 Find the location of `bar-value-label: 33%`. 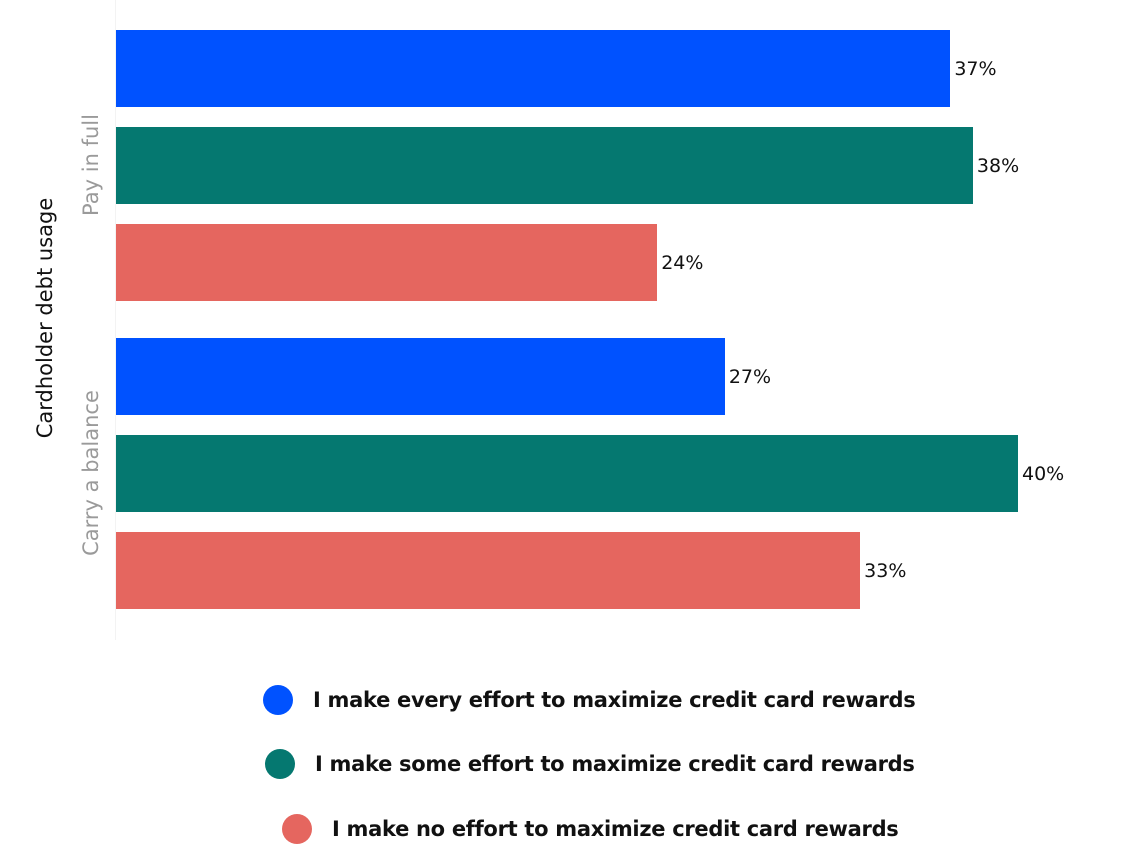

bar-value-label: 33% is located at coordinates (885, 570).